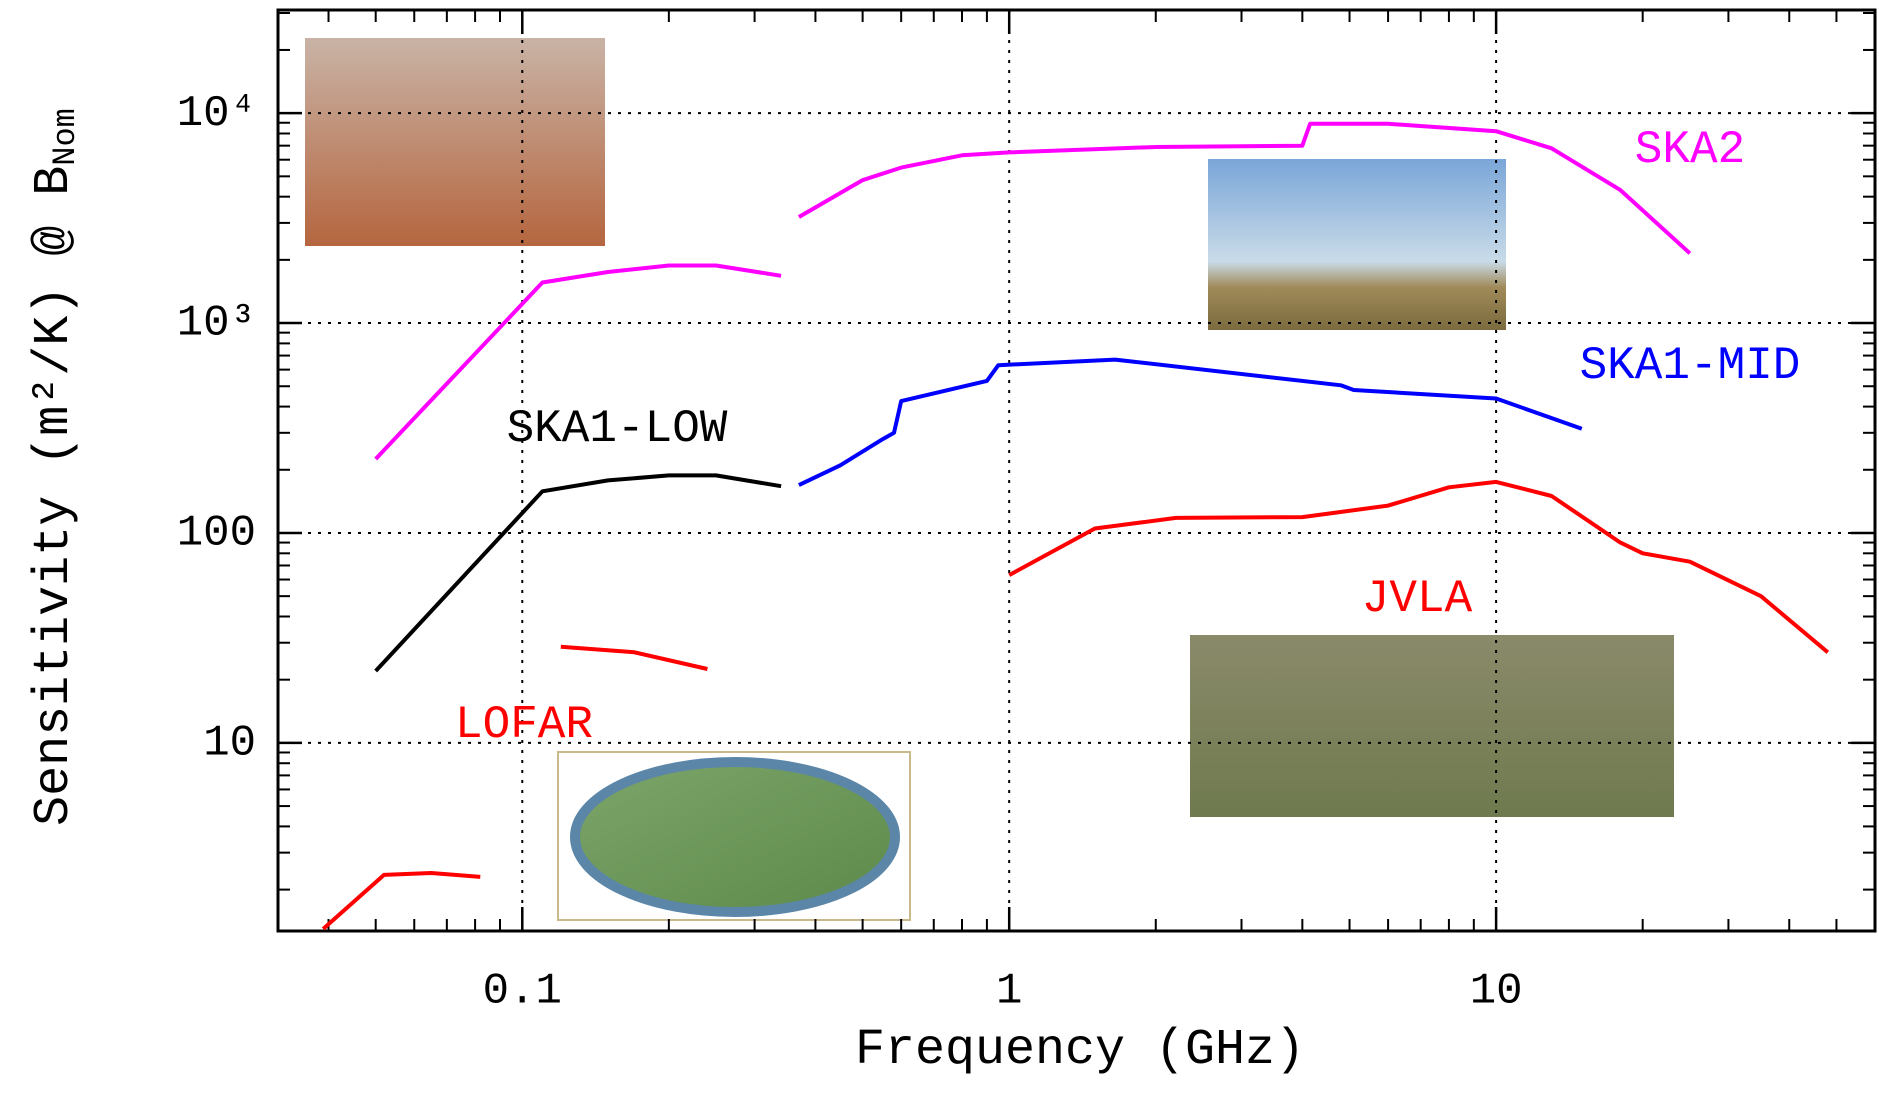 This screenshot has width=1879, height=1109. What do you see at coordinates (216, 534) in the screenshot?
I see `y-tick-label: 100` at bounding box center [216, 534].